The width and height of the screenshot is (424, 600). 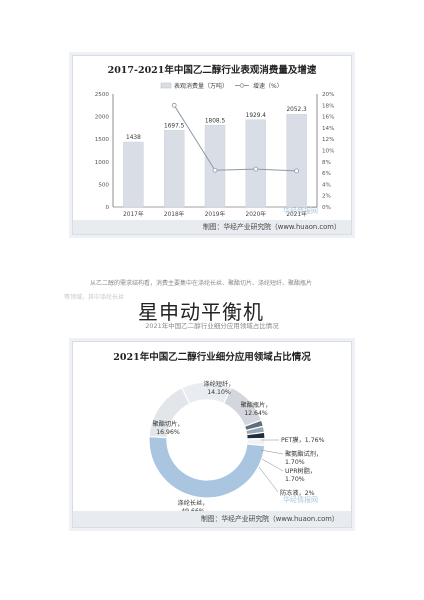 What do you see at coordinates (303, 440) in the screenshot?
I see `slice-label: PET膜，1.76%` at bounding box center [303, 440].